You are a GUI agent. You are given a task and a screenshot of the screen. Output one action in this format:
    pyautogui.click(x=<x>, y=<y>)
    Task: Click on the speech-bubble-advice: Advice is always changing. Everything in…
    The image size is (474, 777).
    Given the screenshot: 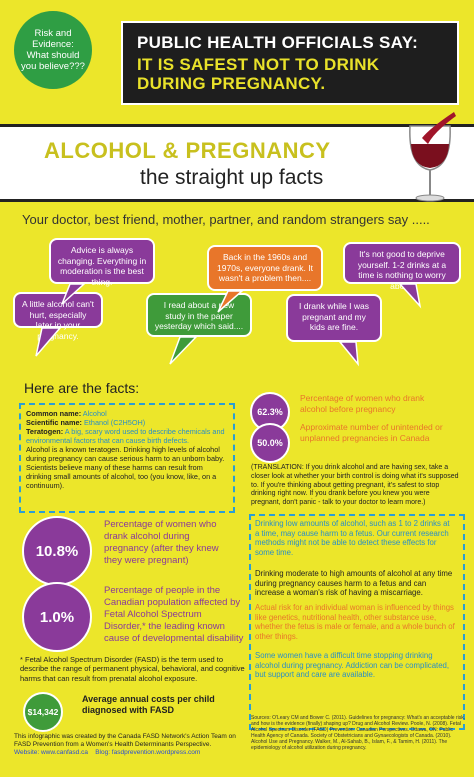 What is the action you would take?
    pyautogui.click(x=102, y=262)
    